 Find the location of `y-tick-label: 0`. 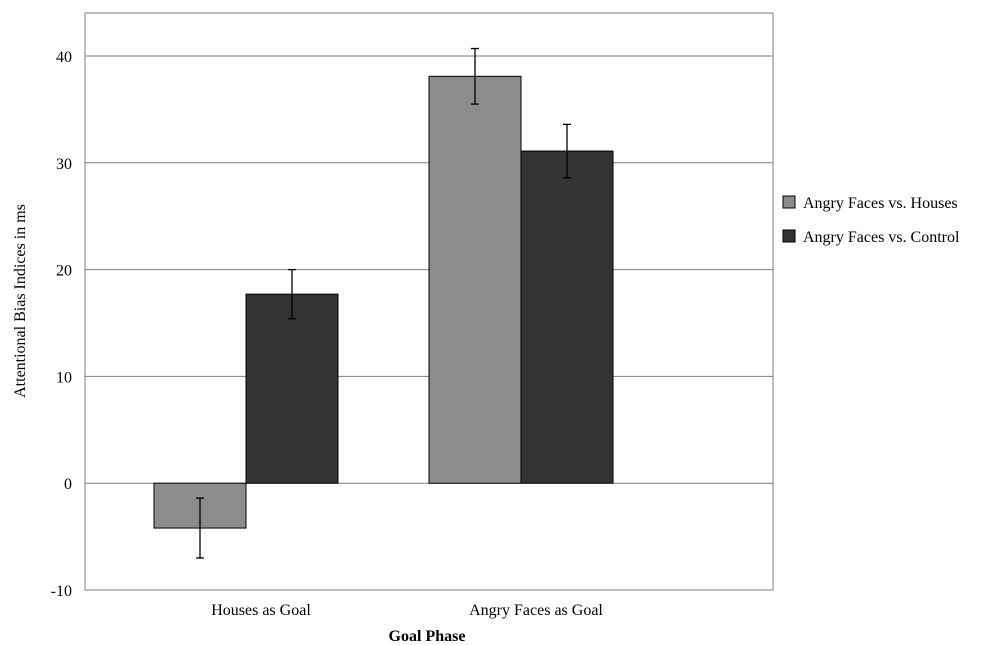

y-tick-label: 0 is located at coordinates (68, 484).